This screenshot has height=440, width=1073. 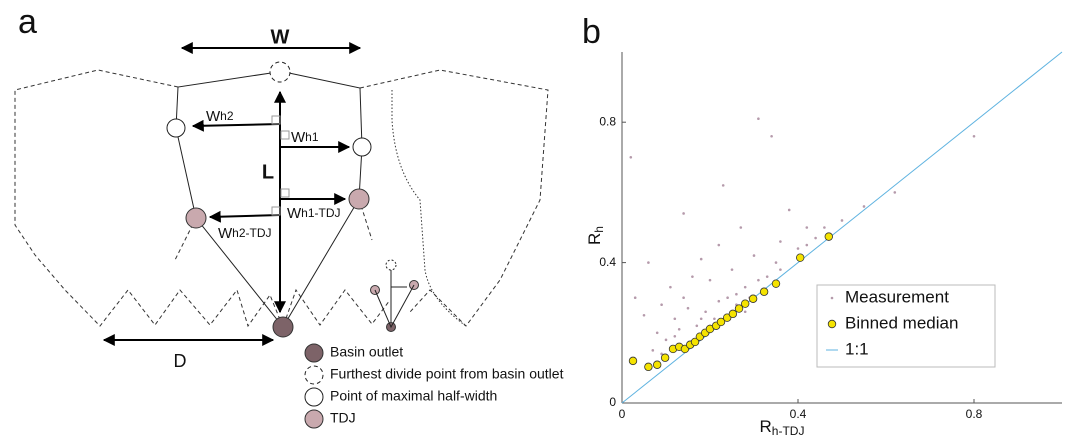 What do you see at coordinates (314, 213) in the screenshot?
I see `wh1-tdj-label: Wh1-TDJ` at bounding box center [314, 213].